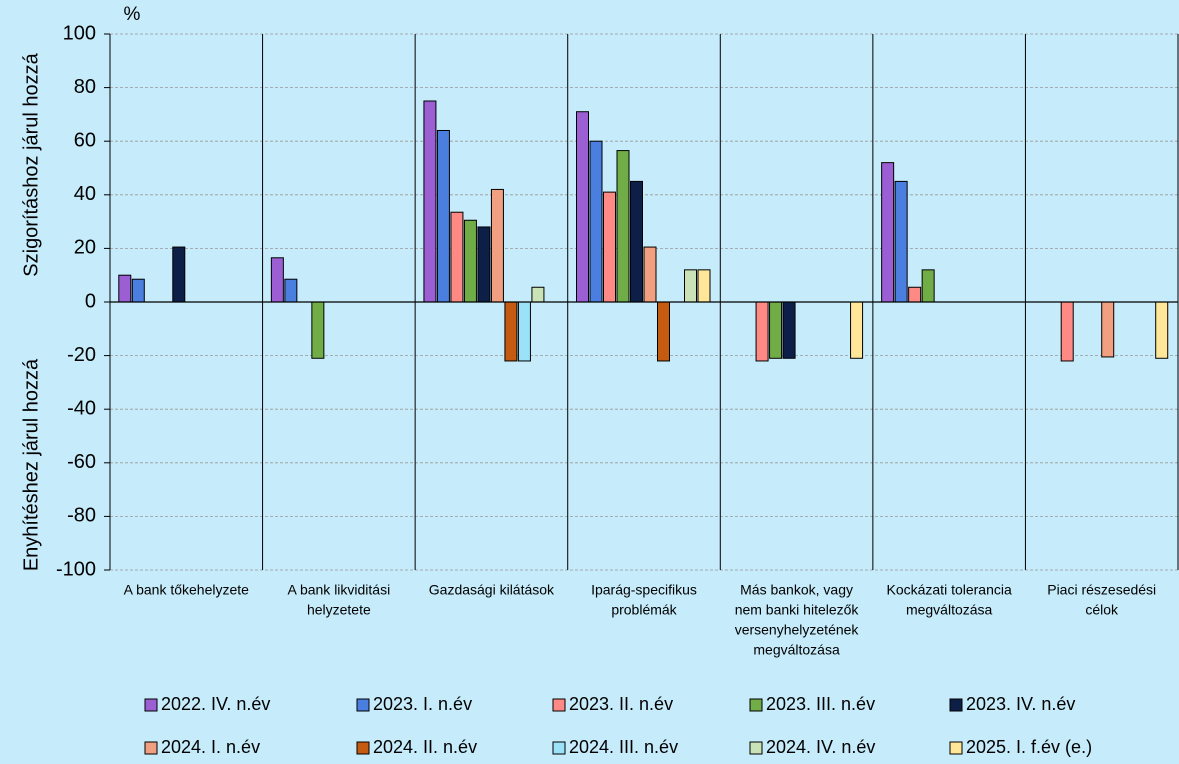 The width and height of the screenshot is (1179, 764). I want to click on y-axis-title: Enyhítéshez járul hozzá, so click(31, 464).